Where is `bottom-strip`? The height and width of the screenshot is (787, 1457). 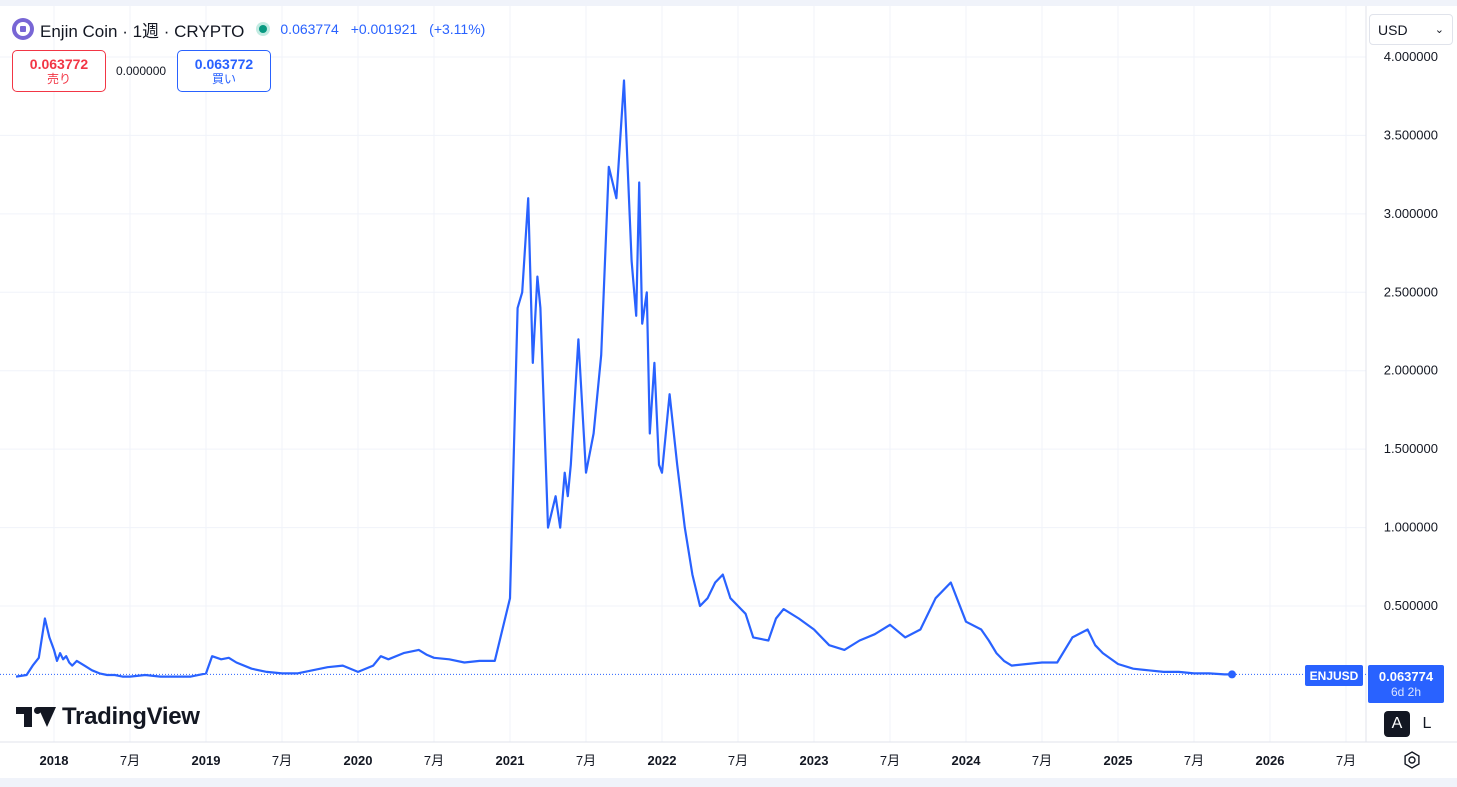 bottom-strip is located at coordinates (728, 782).